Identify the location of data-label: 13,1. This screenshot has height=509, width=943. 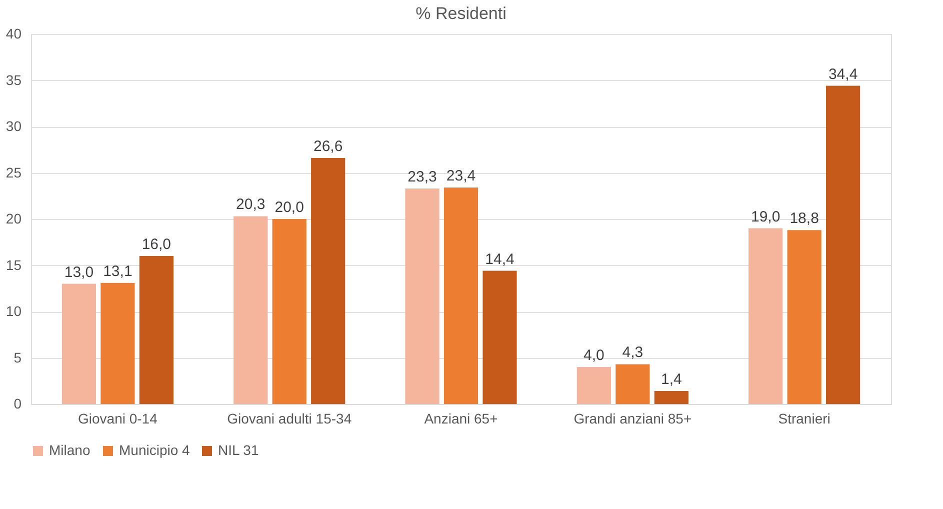
(117, 271).